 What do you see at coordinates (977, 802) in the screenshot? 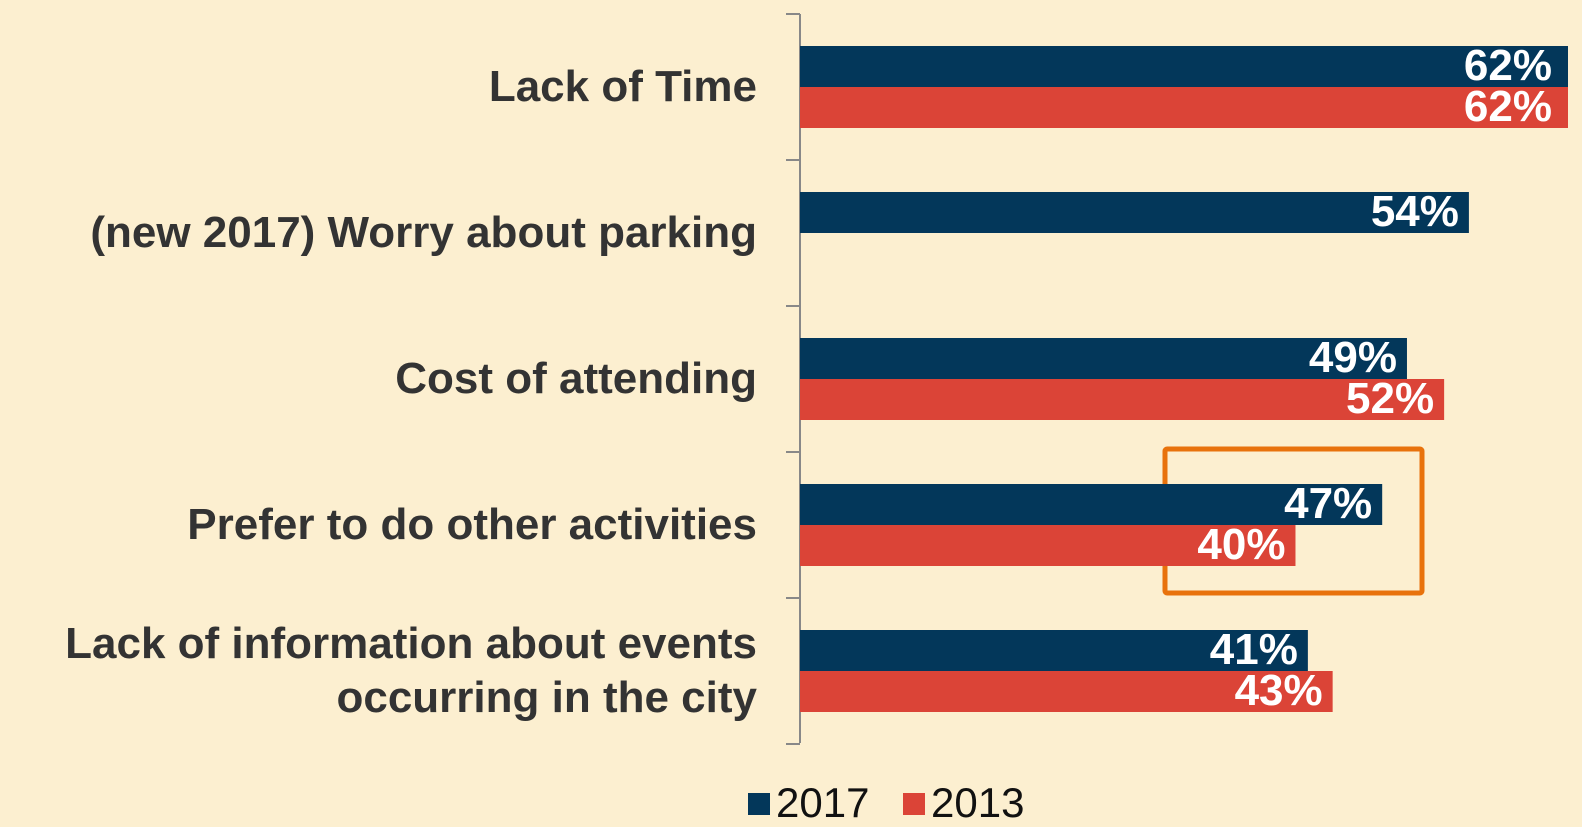
I see `legend-label: 2013` at bounding box center [977, 802].